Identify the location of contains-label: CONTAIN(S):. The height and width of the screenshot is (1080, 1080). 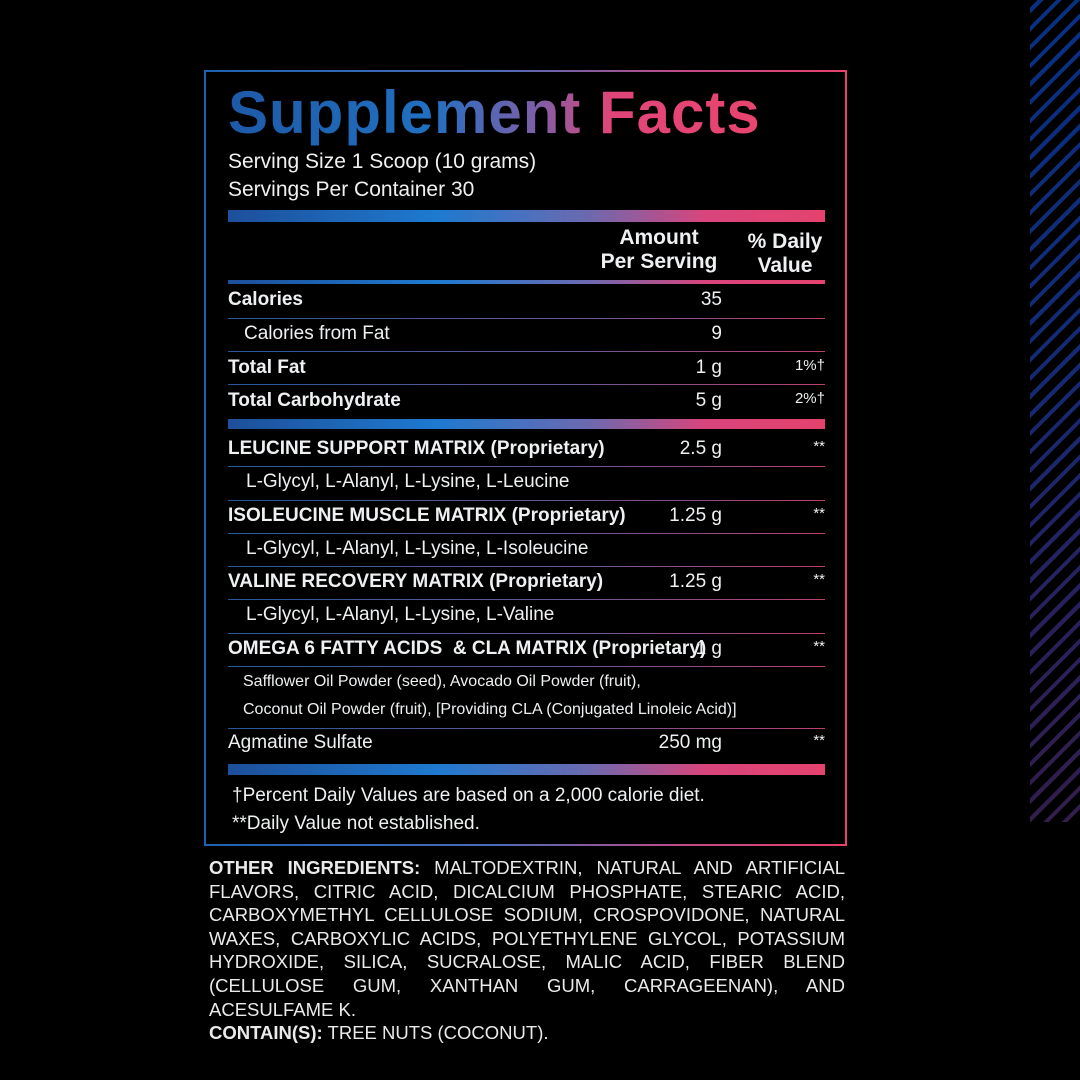
(266, 1033).